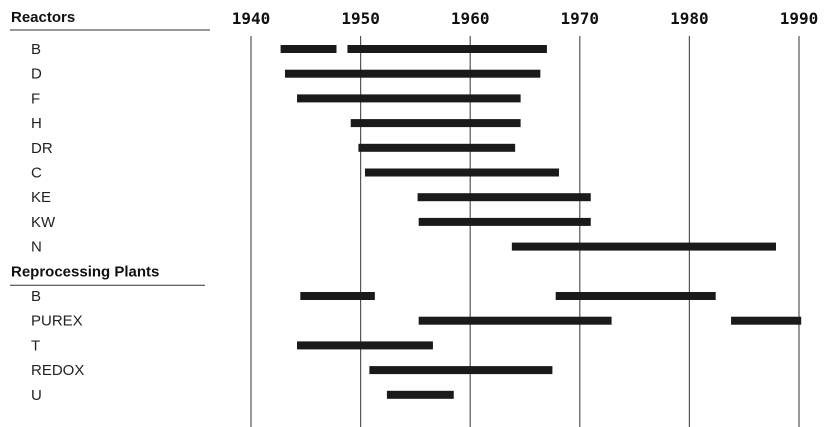 This screenshot has height=427, width=835. What do you see at coordinates (35, 98) in the screenshot?
I see `row-label: F` at bounding box center [35, 98].